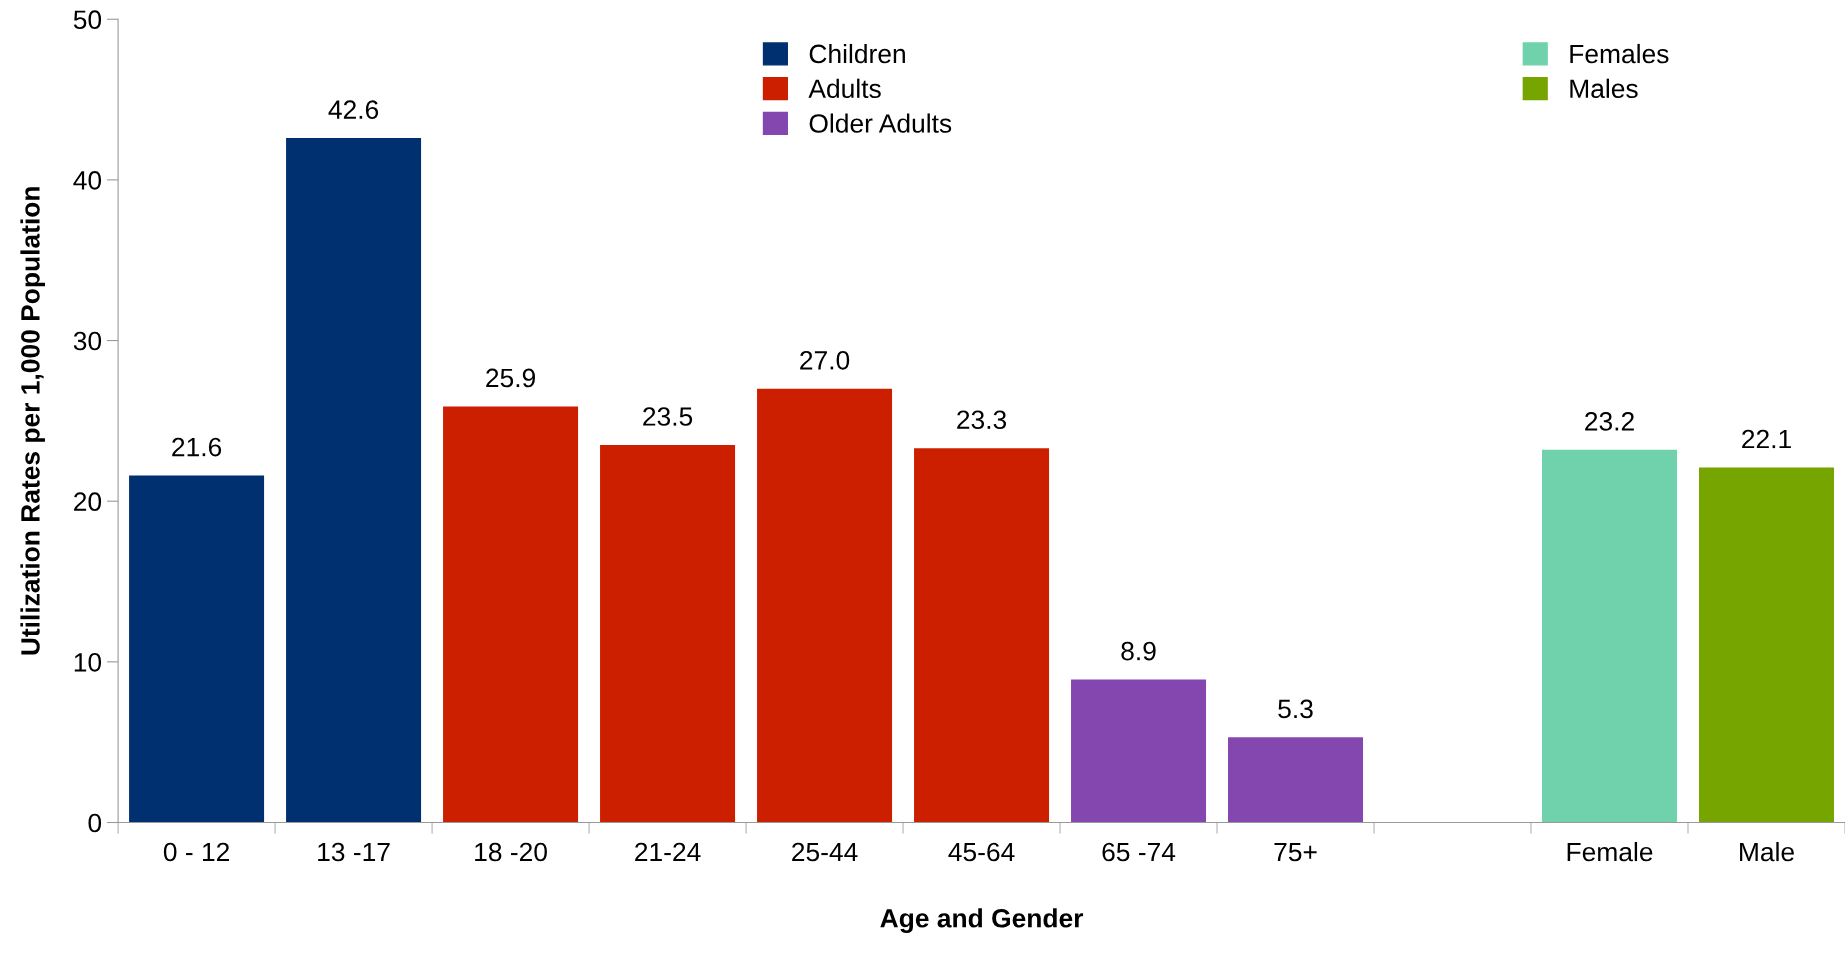 The image size is (1845, 962). What do you see at coordinates (87, 180) in the screenshot?
I see `y-tick-label: 40` at bounding box center [87, 180].